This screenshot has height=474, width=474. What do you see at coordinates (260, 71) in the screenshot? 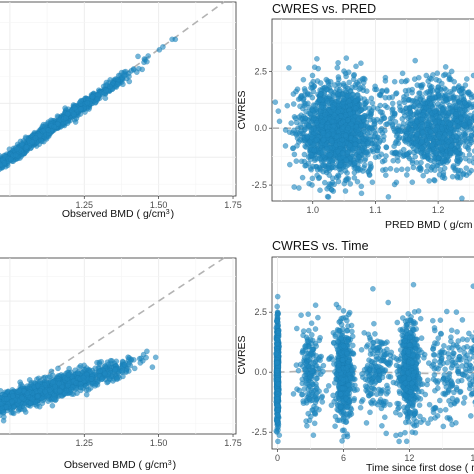
I see `y-tick-label: 2.5` at bounding box center [260, 71].